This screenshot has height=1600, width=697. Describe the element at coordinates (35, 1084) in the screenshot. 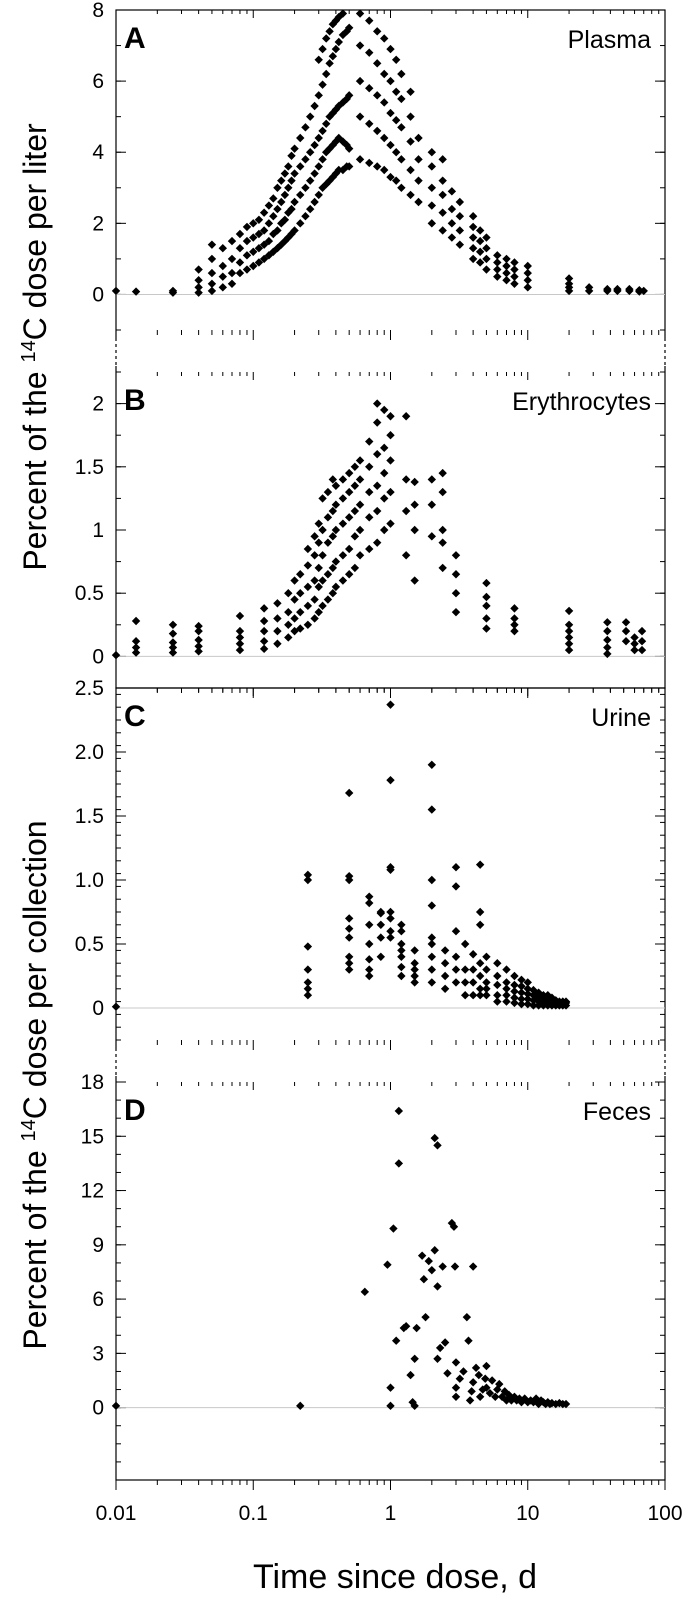

I see `y-axis-title-bottom: Percent of the 14C dose per collection` at that location.